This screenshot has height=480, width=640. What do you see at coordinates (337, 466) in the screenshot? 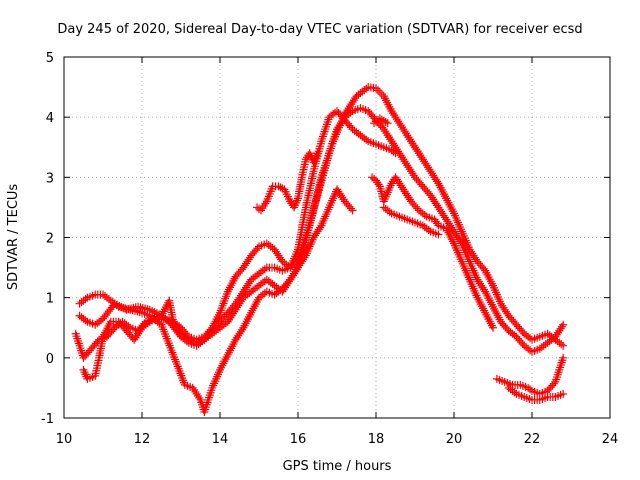
I see `x-axis-title: GPS time / hours` at bounding box center [337, 466].